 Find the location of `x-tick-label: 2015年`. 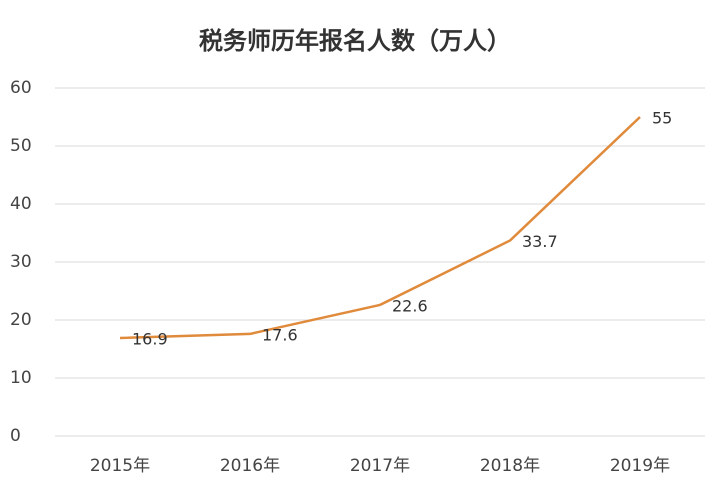

x-tick-label: 2015年 is located at coordinates (120, 466).